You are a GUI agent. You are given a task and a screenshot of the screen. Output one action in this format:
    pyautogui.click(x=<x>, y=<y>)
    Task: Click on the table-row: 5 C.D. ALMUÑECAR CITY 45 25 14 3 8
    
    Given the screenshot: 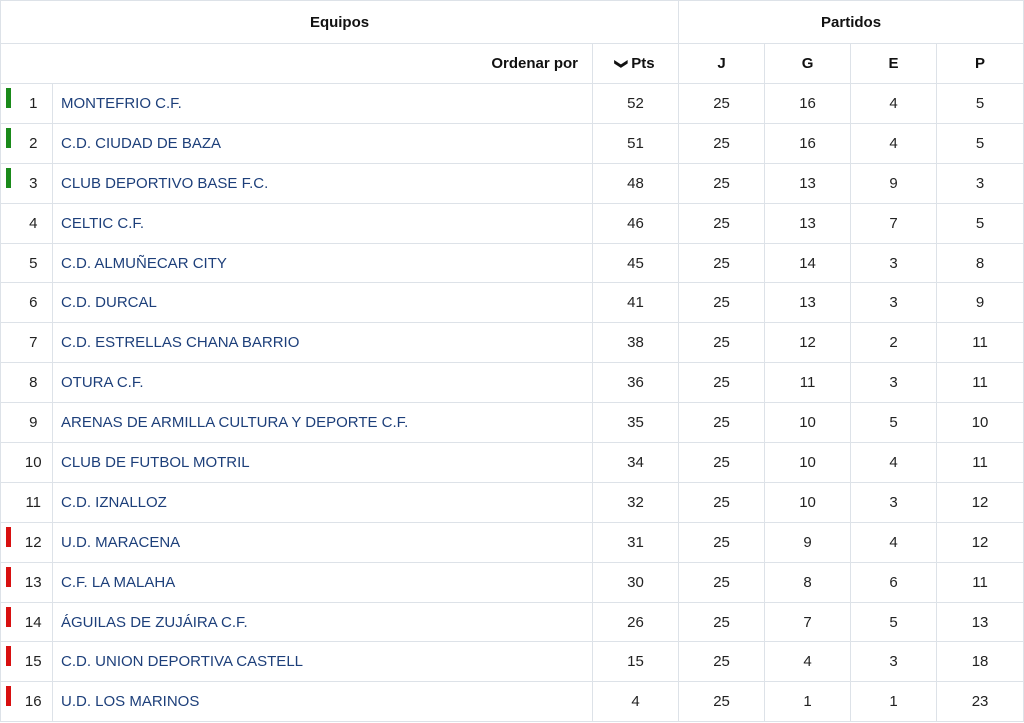 What is the action you would take?
    pyautogui.click(x=512, y=263)
    